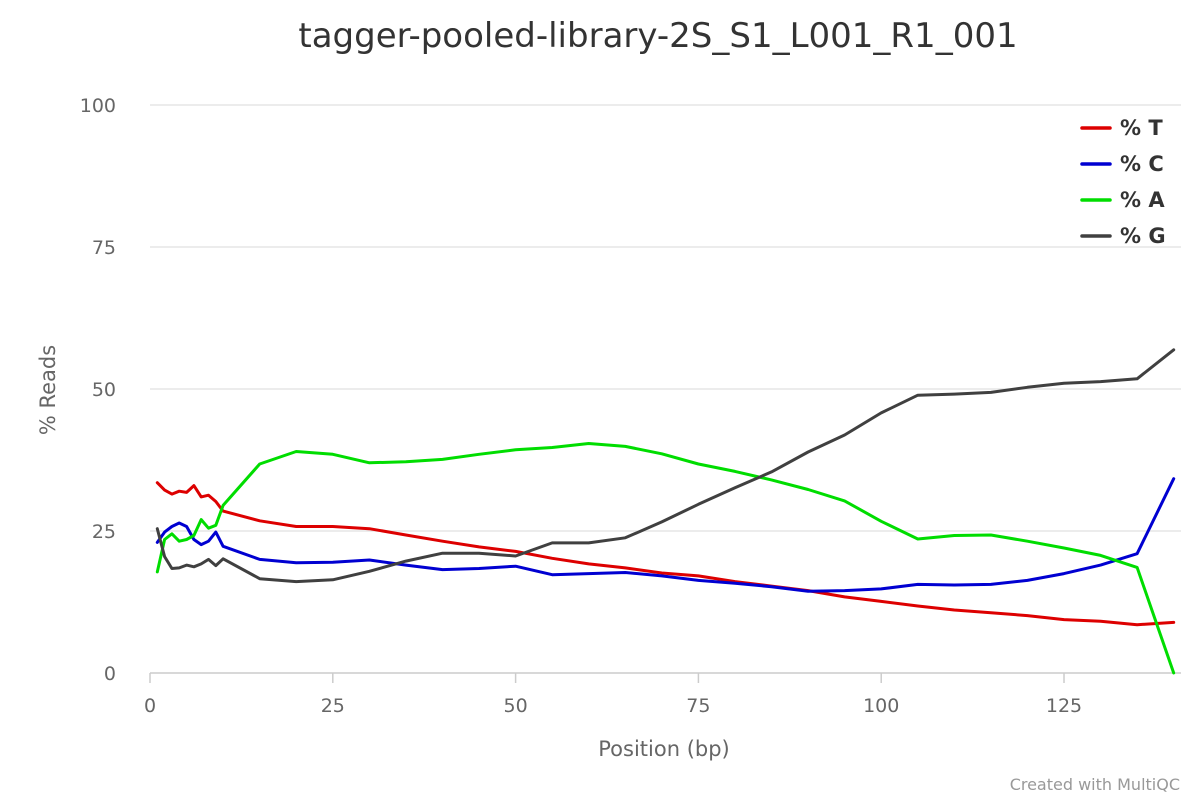 The width and height of the screenshot is (1200, 800). Describe the element at coordinates (665, 535) in the screenshot. I see `series-line-c` at that location.